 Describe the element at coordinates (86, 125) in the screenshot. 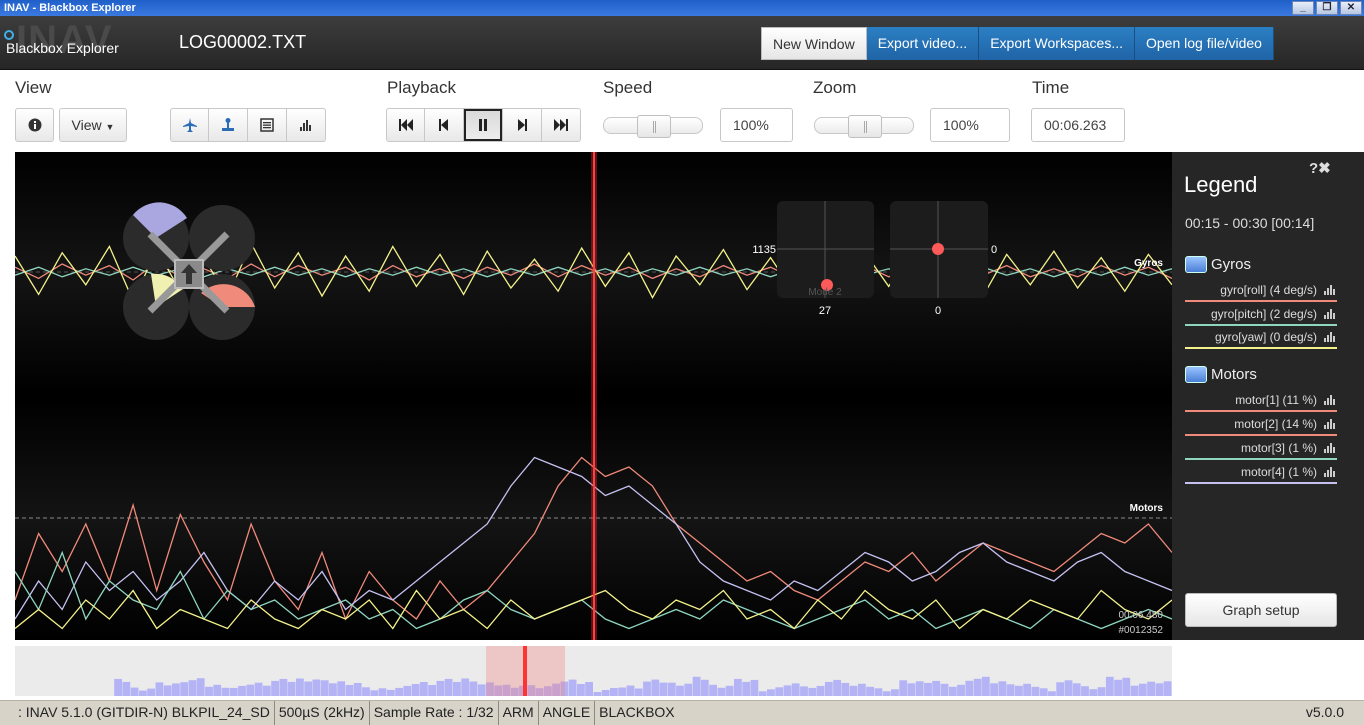

I see `view-dropdown-label: View` at that location.